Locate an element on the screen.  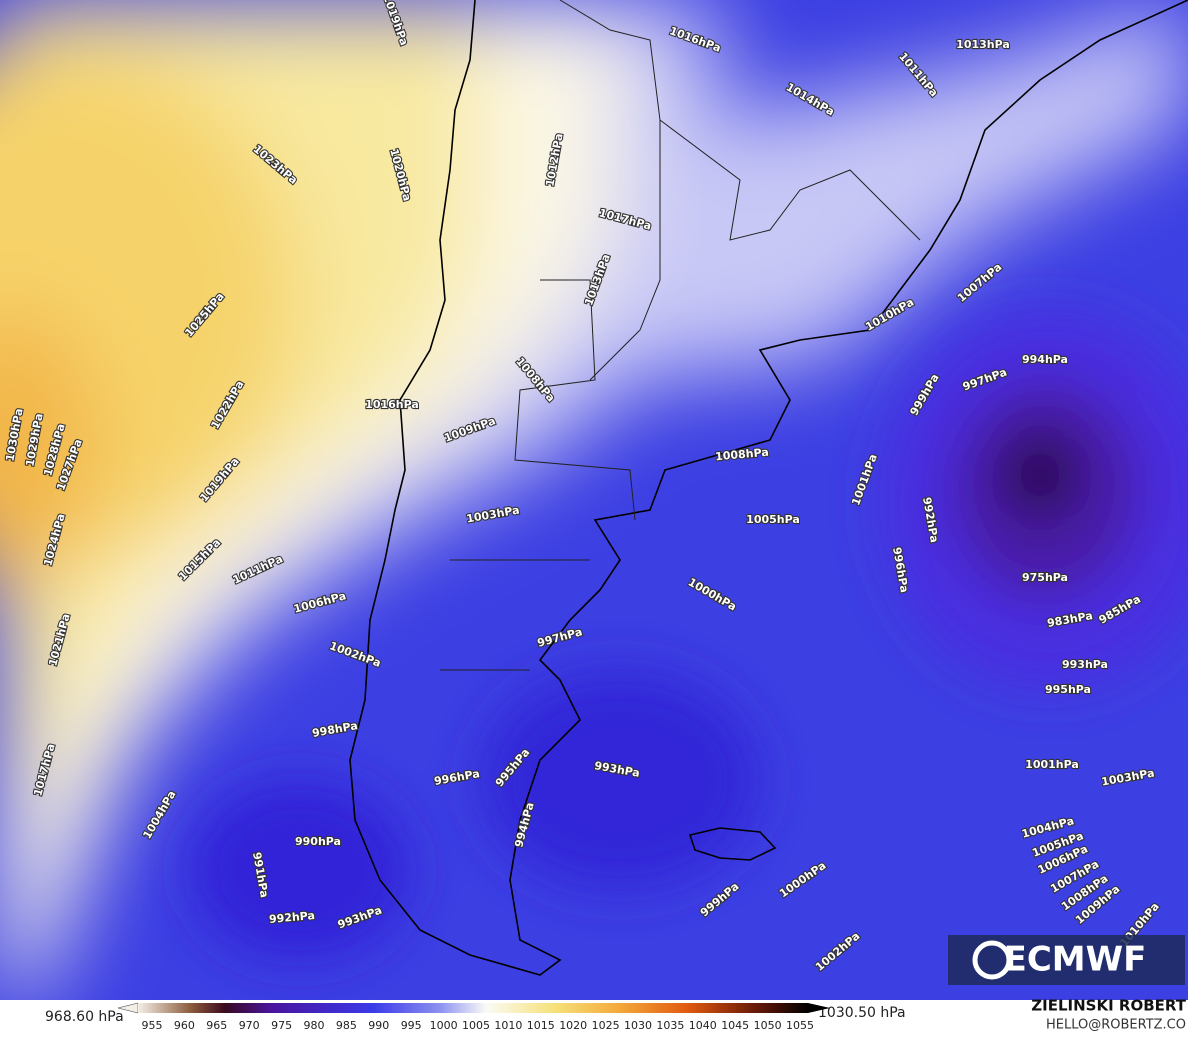
isobar-label: 994hPa is located at coordinates (1045, 359).